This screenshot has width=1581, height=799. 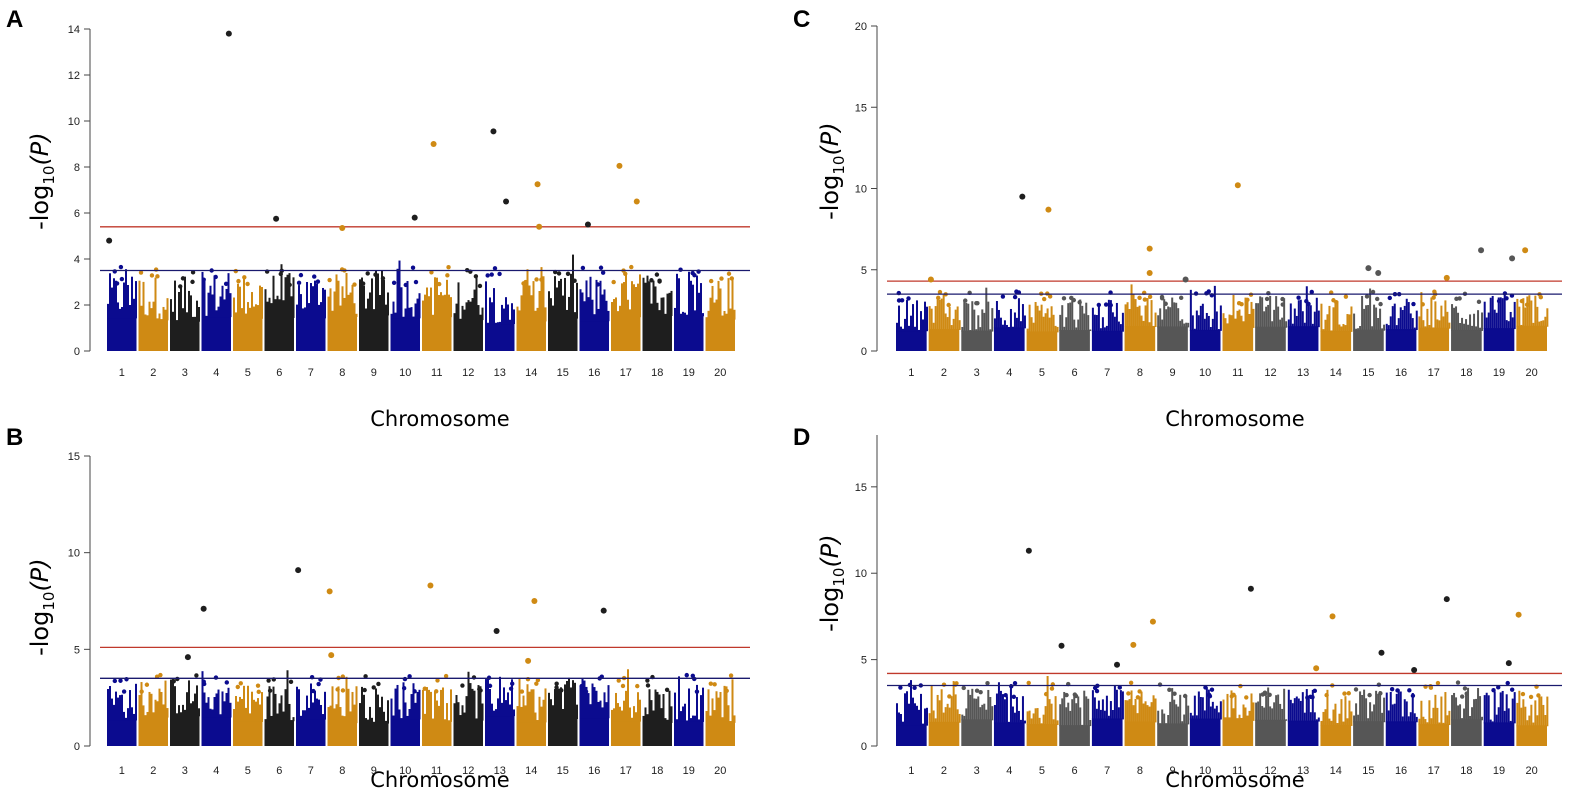 I want to click on x-tick-label: 13, so click(x=1303, y=771).